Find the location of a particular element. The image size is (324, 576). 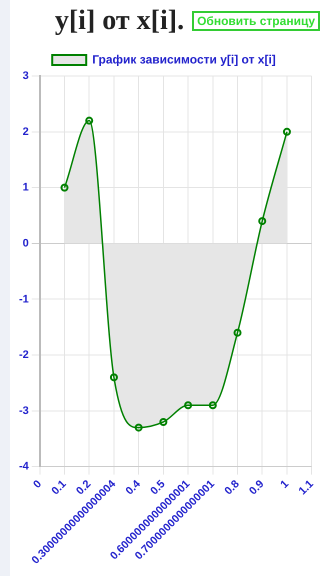

y-tick-label: 3 is located at coordinates (25, 76).